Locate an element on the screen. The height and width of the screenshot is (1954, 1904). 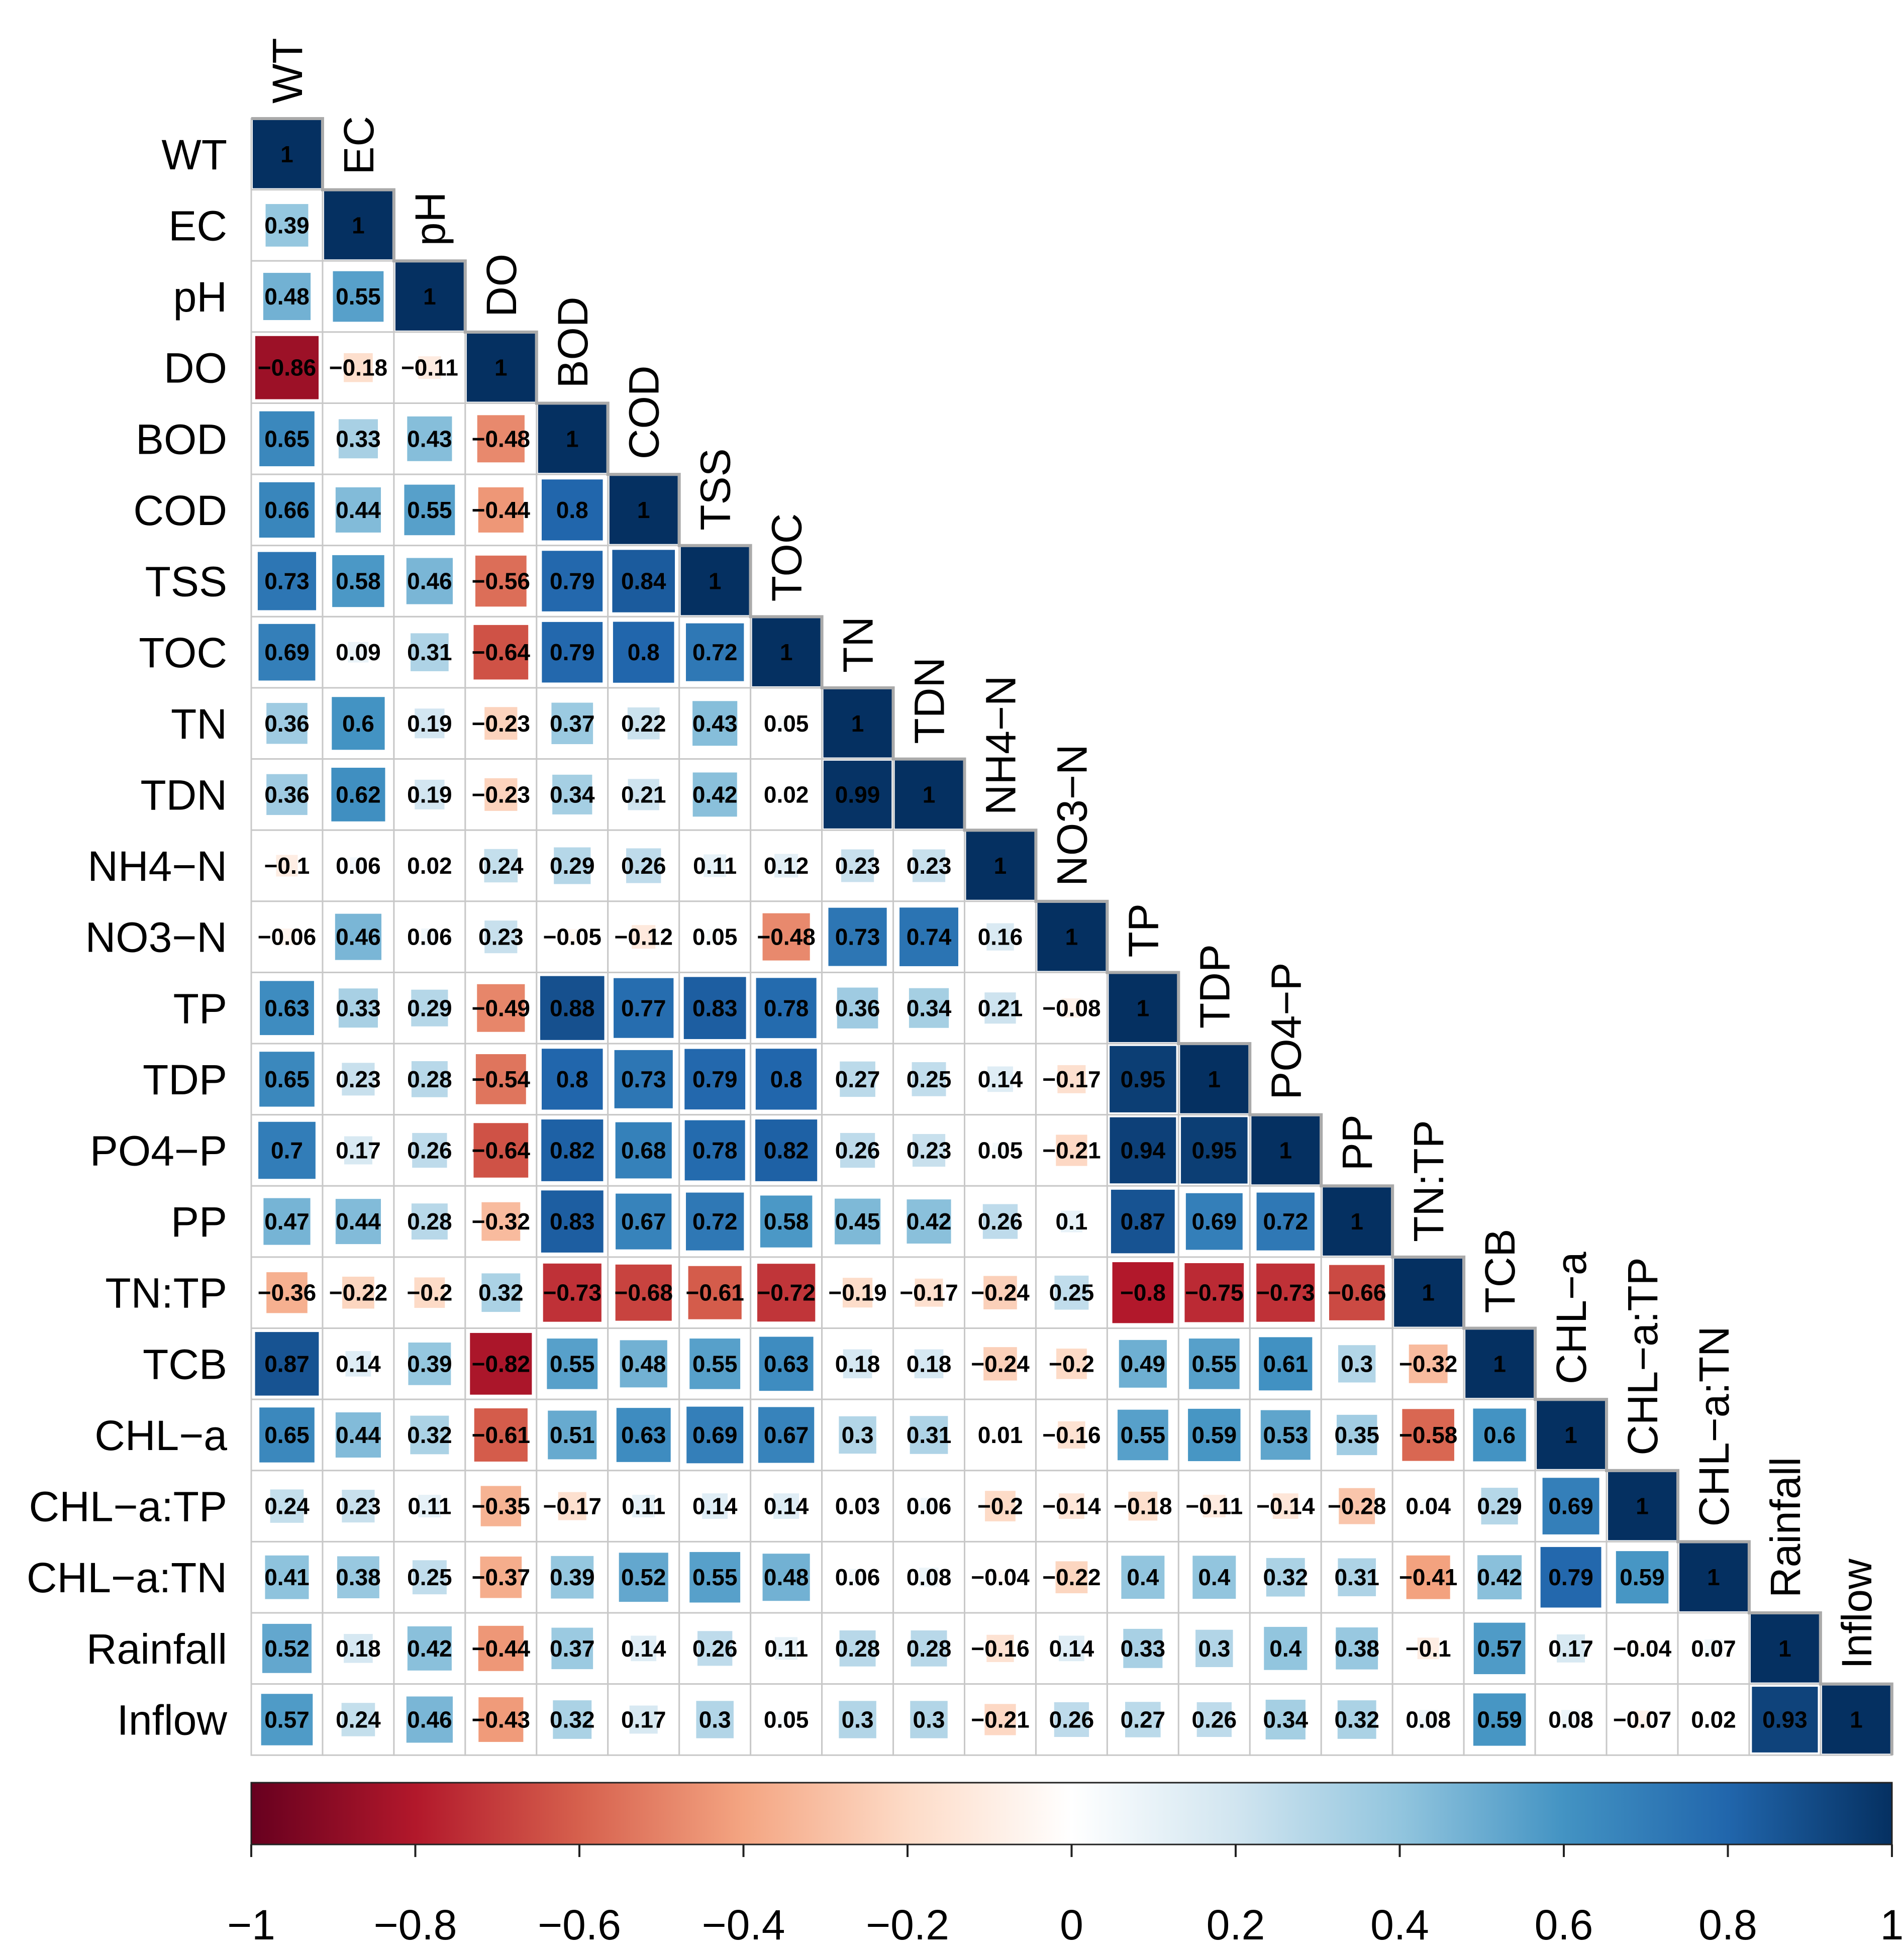
correlation-value: 0.1 is located at coordinates (1071, 1221).